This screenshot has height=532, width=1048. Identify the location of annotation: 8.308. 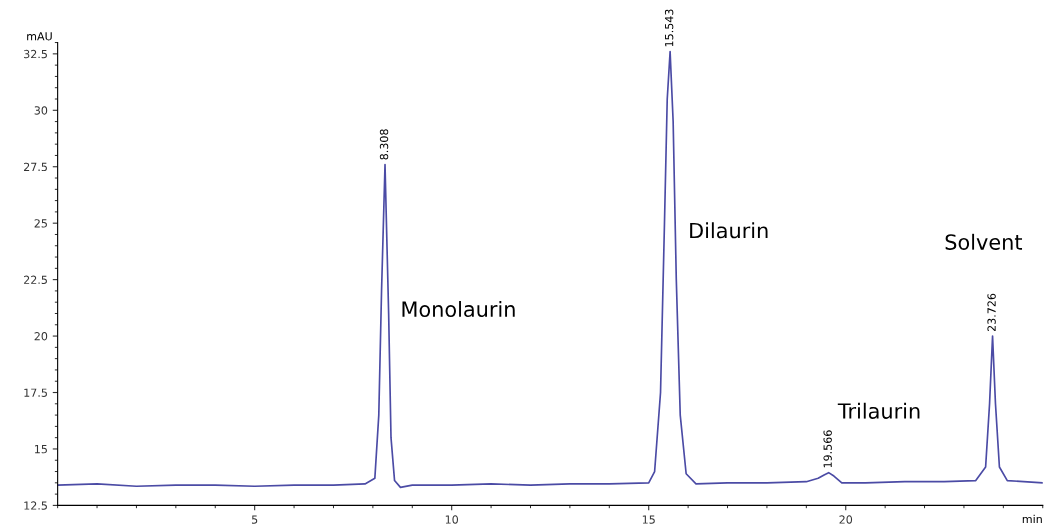
(384, 144).